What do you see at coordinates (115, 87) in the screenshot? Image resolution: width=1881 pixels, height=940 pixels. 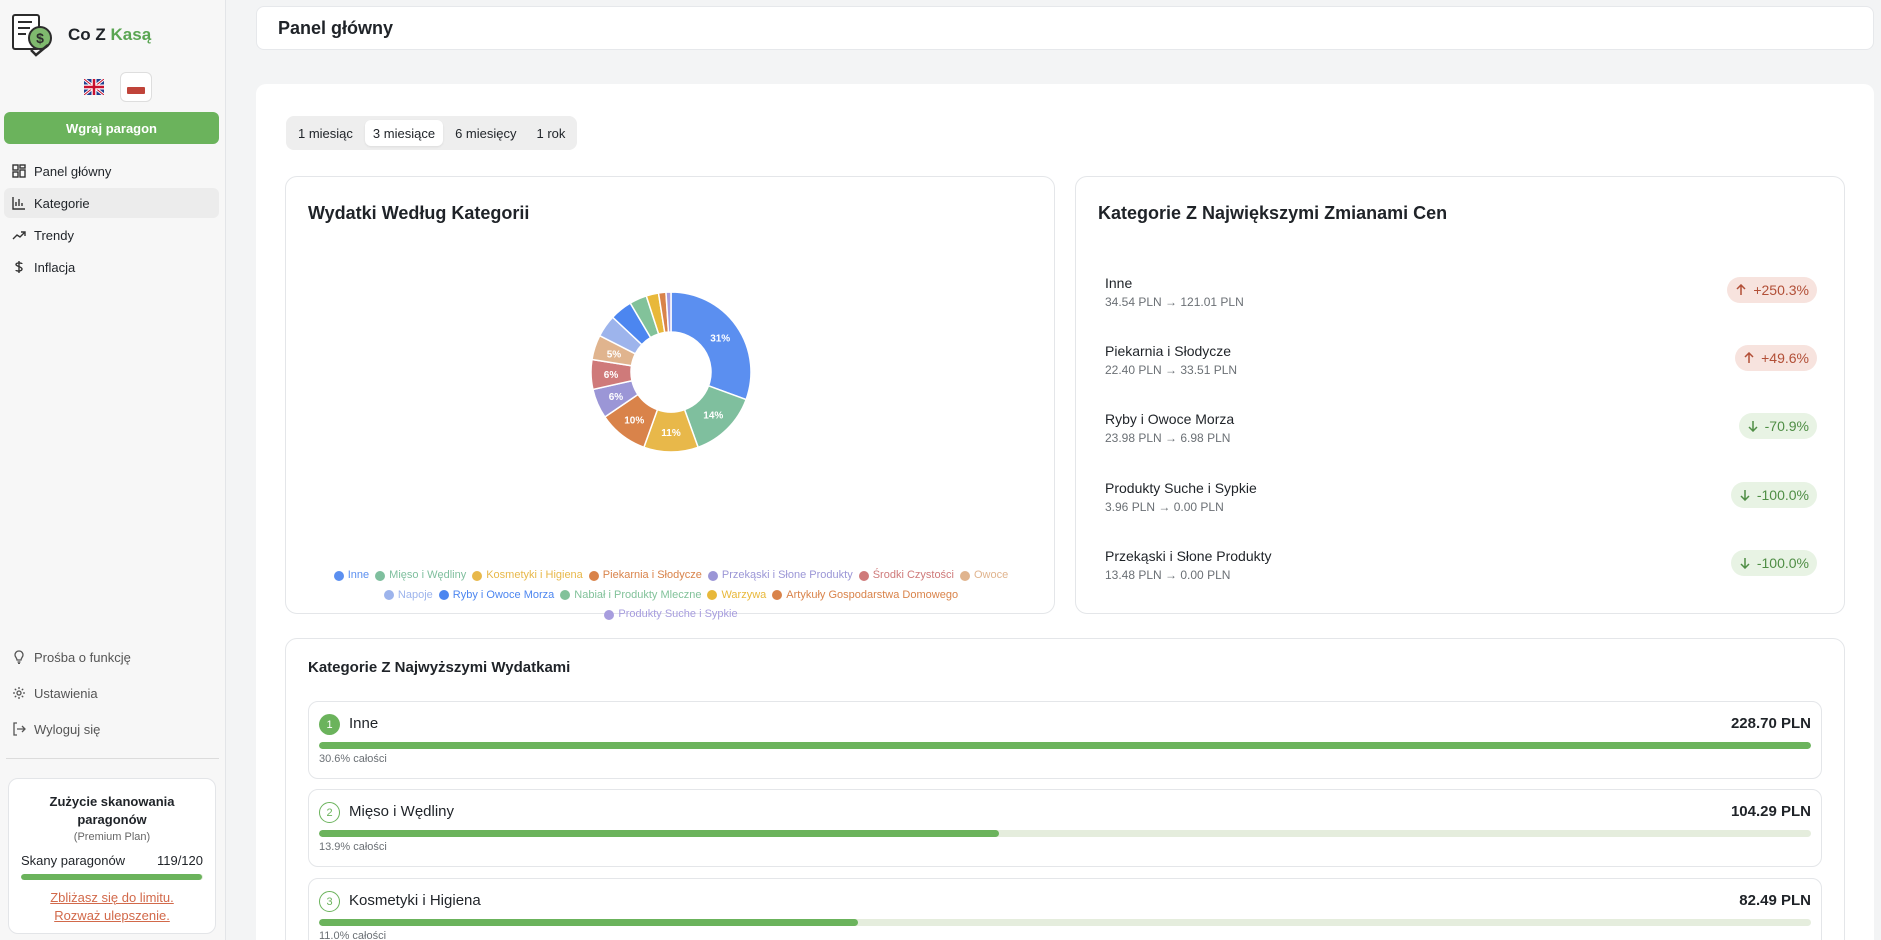 I see `language-switcher` at bounding box center [115, 87].